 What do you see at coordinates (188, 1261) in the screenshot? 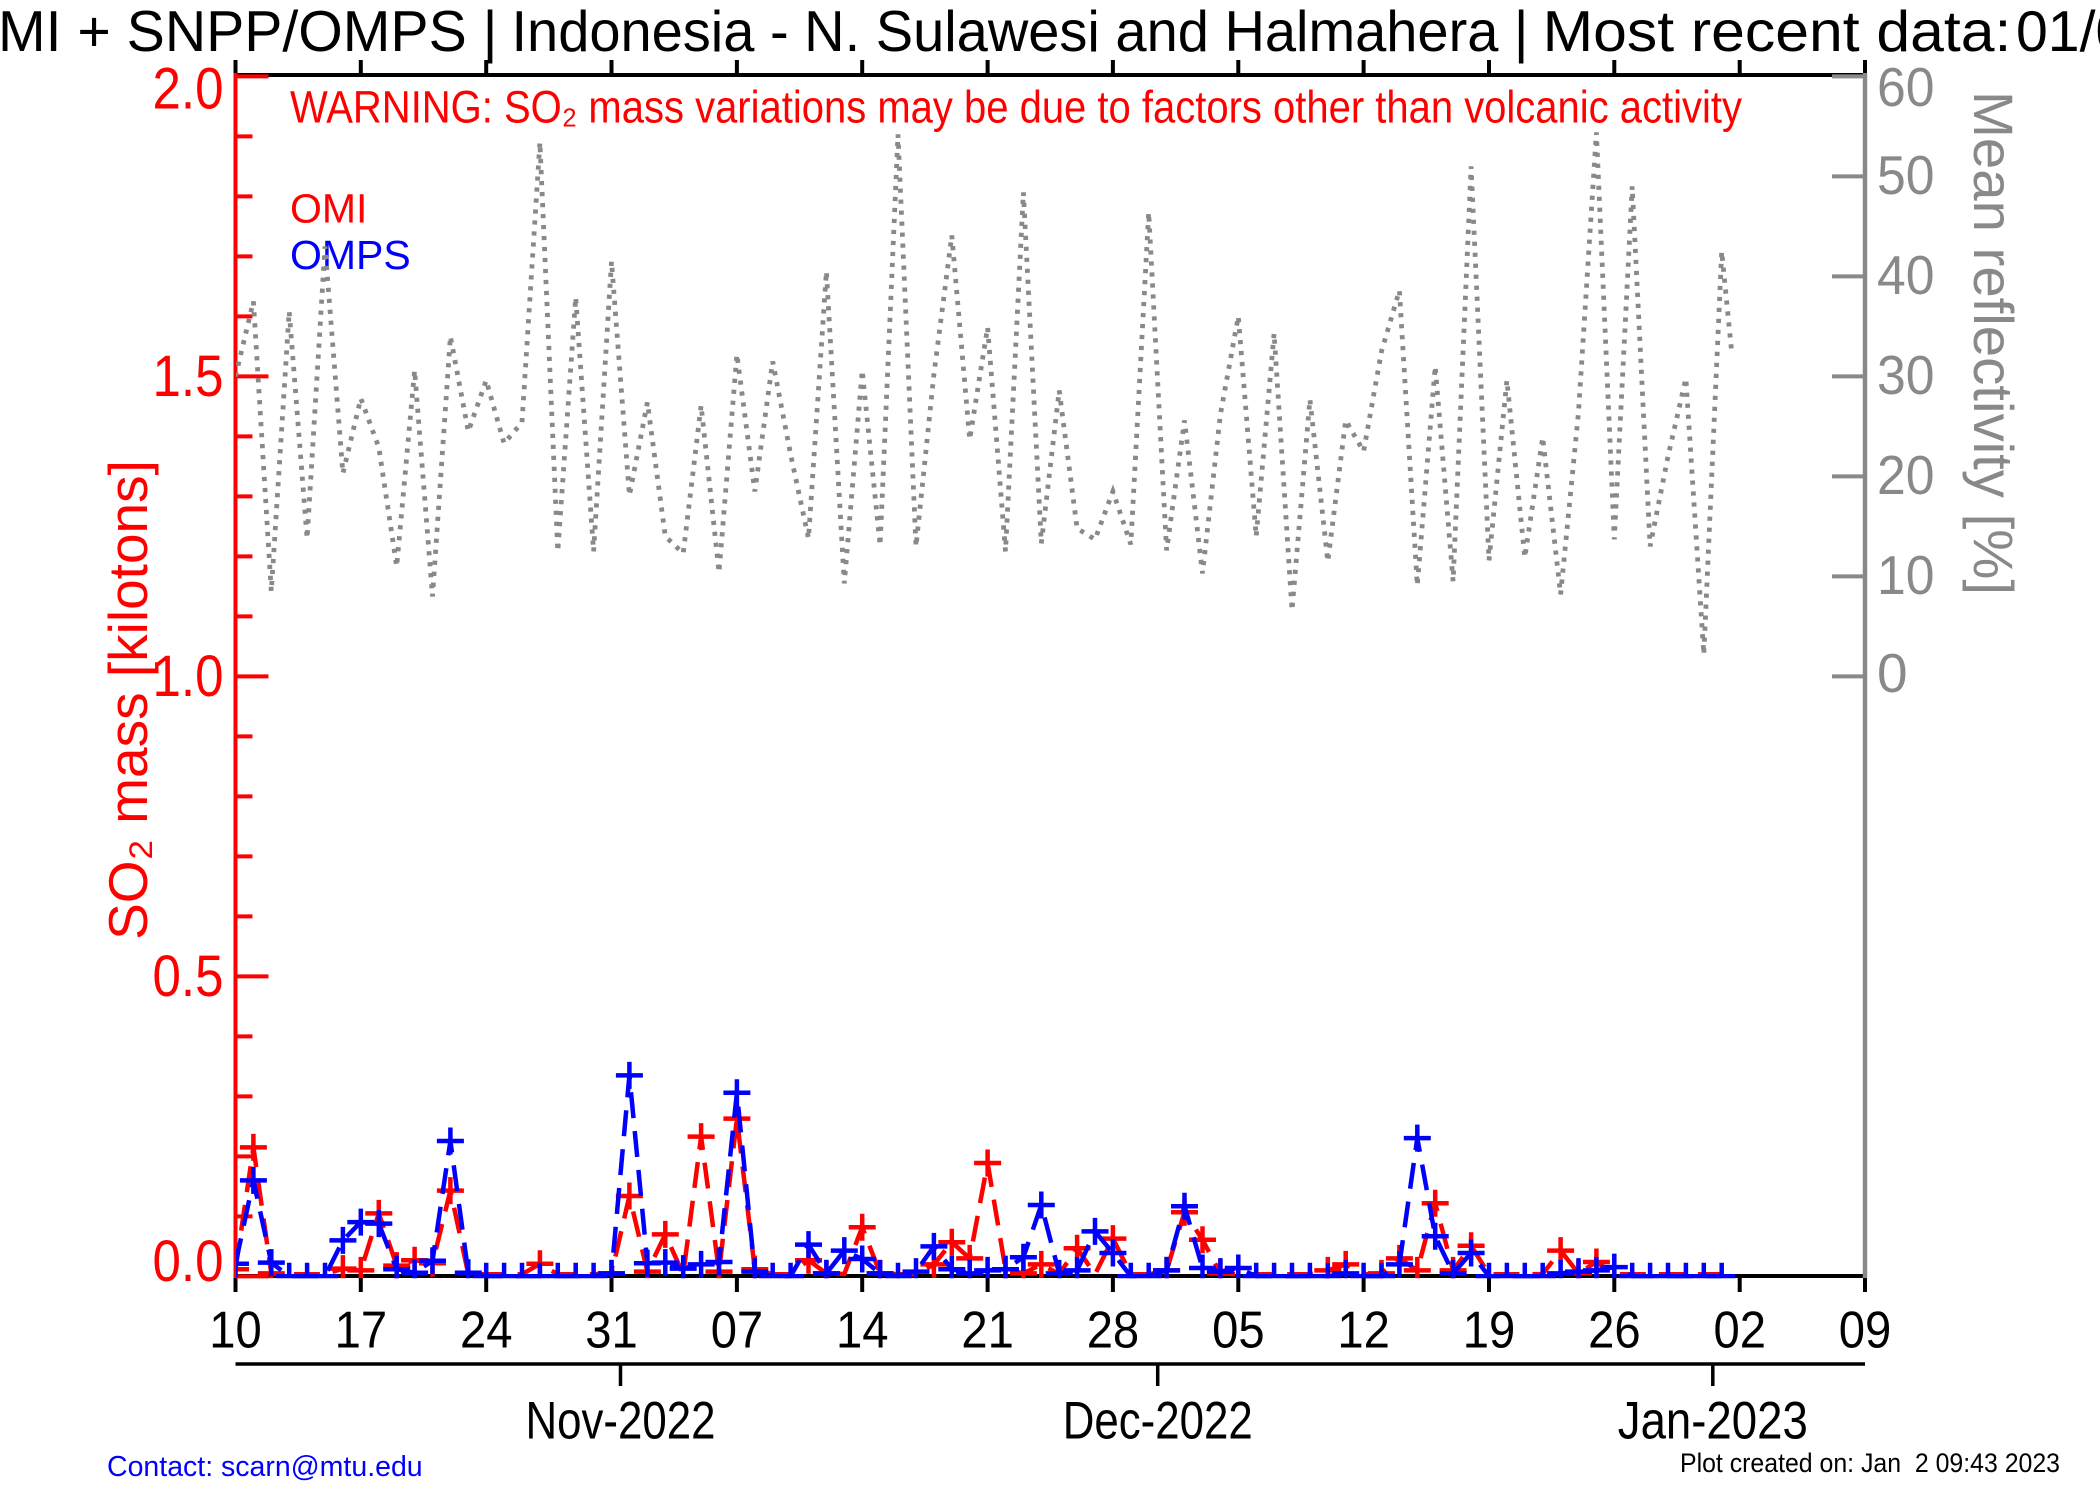
I see `svg-text: 0.0` at bounding box center [188, 1261].